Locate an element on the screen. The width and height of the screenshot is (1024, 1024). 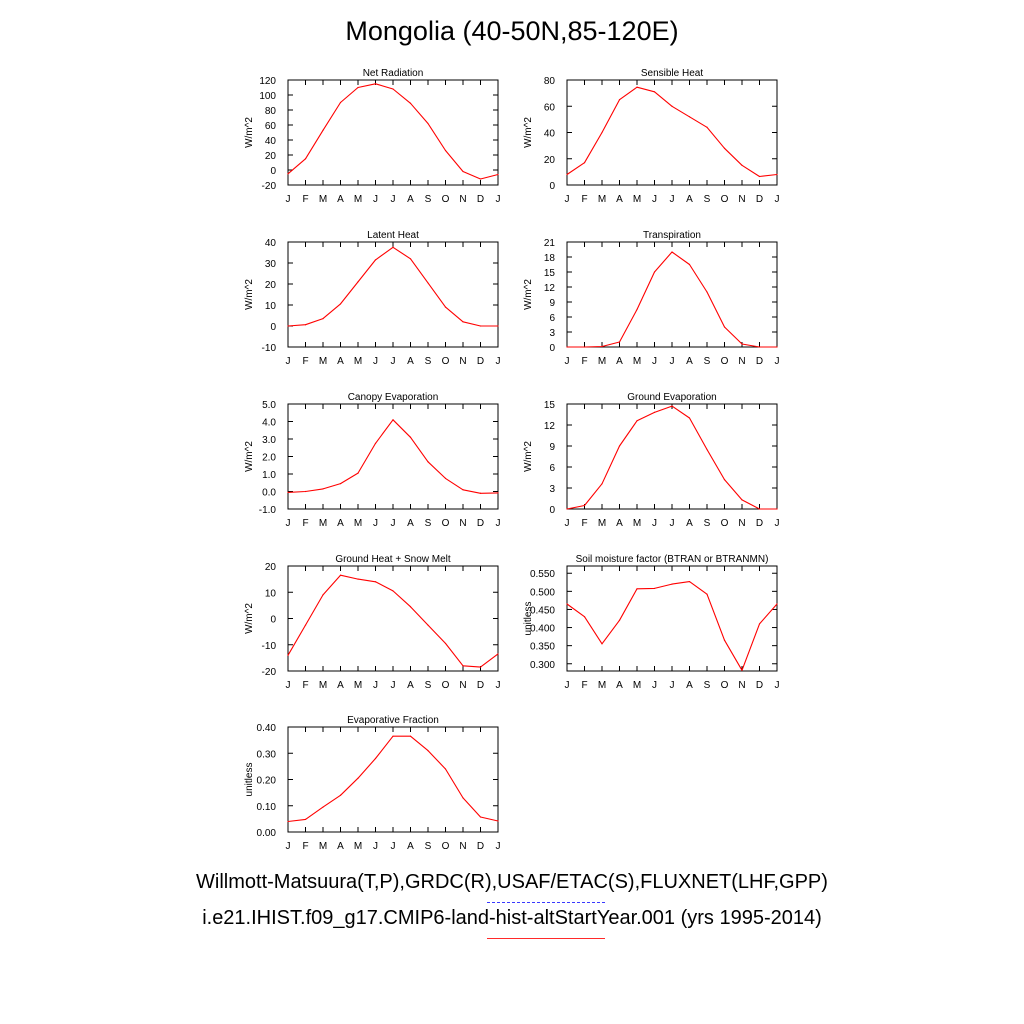
y-tick-label: 0.00 is located at coordinates (267, 833).